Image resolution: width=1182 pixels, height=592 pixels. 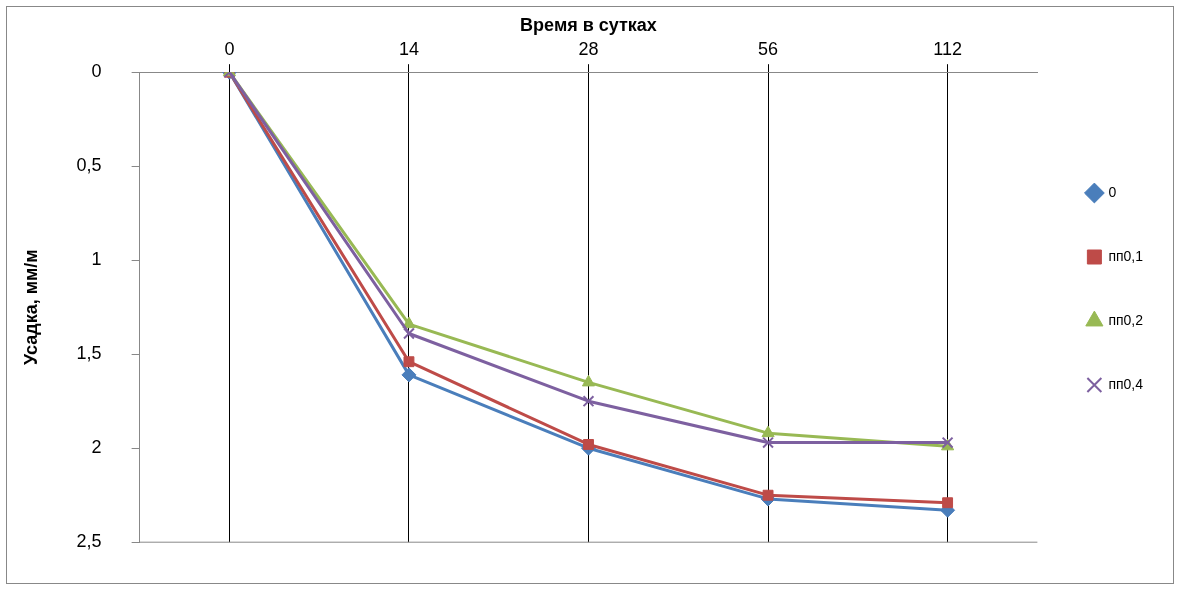 I want to click on y-tick-label: 0, so click(x=96, y=71).